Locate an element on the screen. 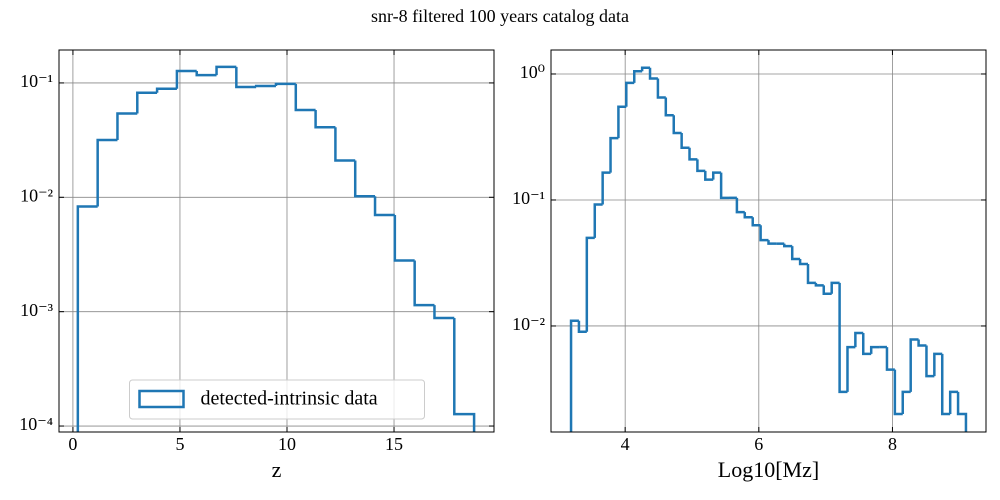 Image resolution: width=1000 pixels, height=500 pixels. y-tick-label: 10⁻³ is located at coordinates (37, 310).